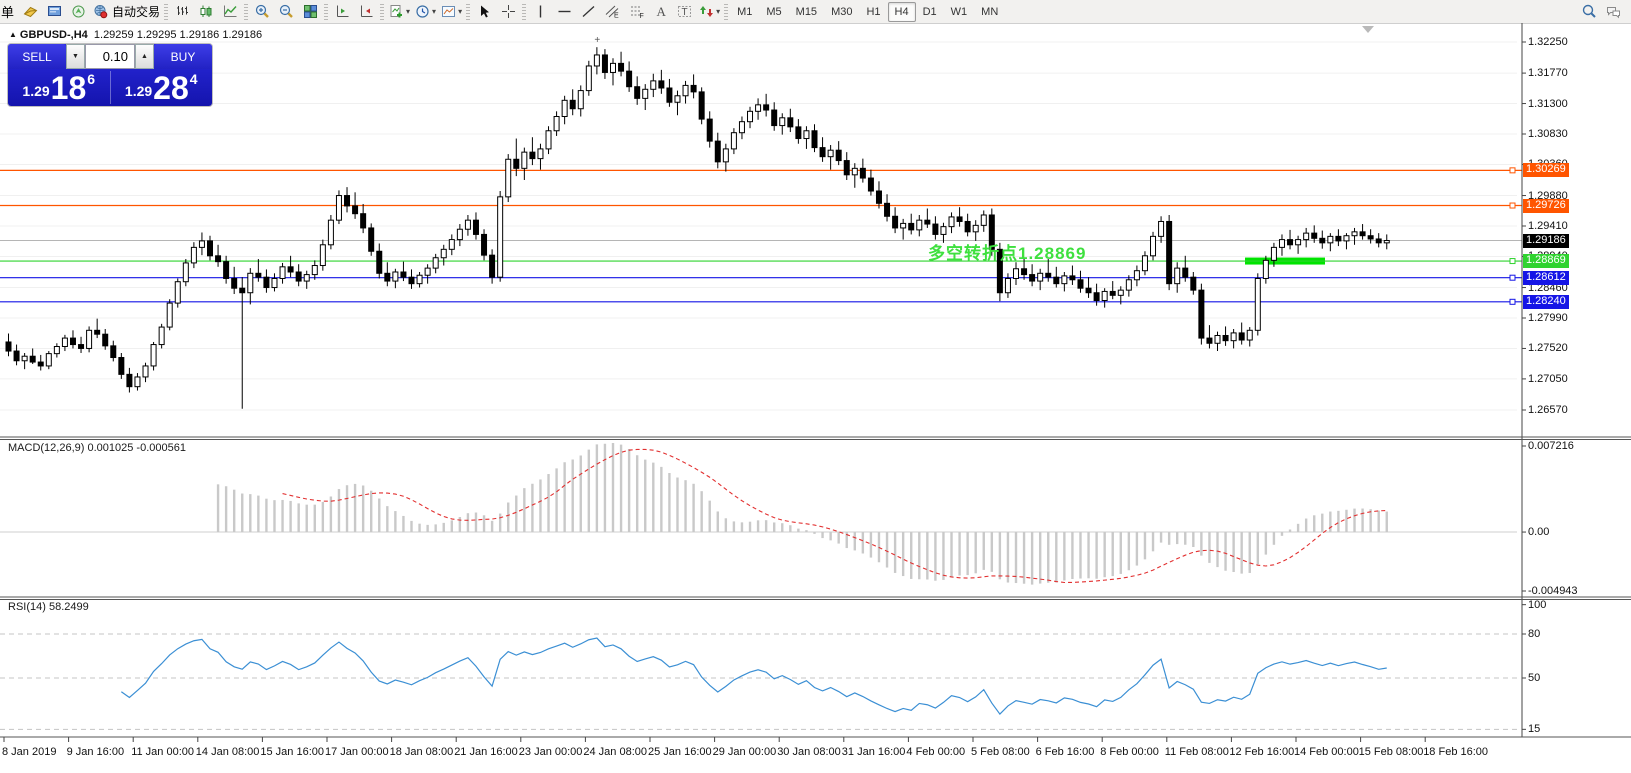 The height and width of the screenshot is (773, 1631). Describe the element at coordinates (1129, 752) in the screenshot. I see `time-tick-label: 8 Feb 00:00` at that location.